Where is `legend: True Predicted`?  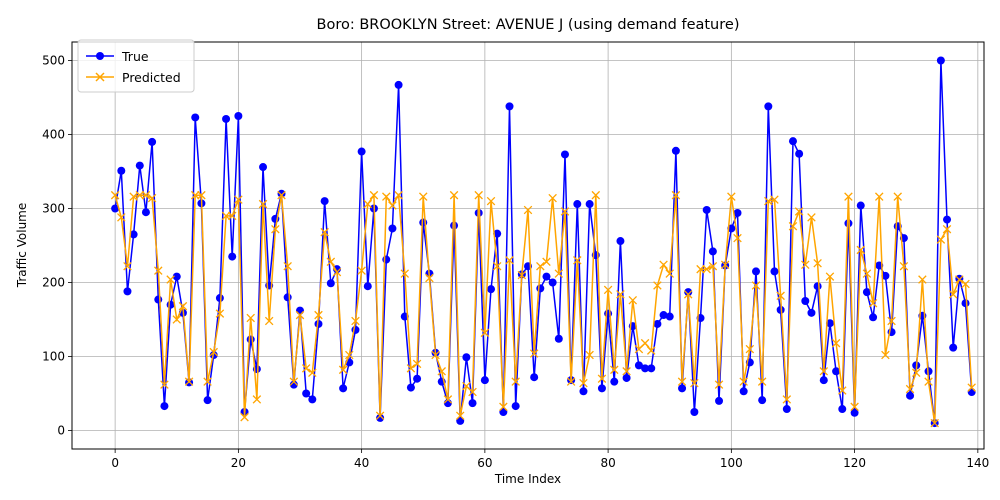 legend: True Predicted is located at coordinates (136, 66).